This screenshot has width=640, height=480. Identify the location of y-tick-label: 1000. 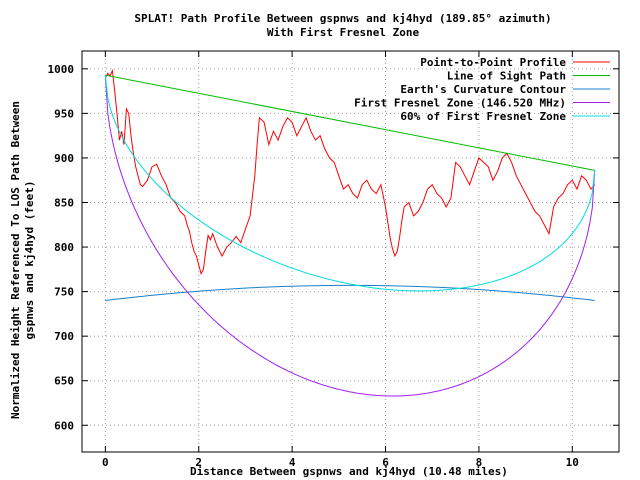
(61, 69).